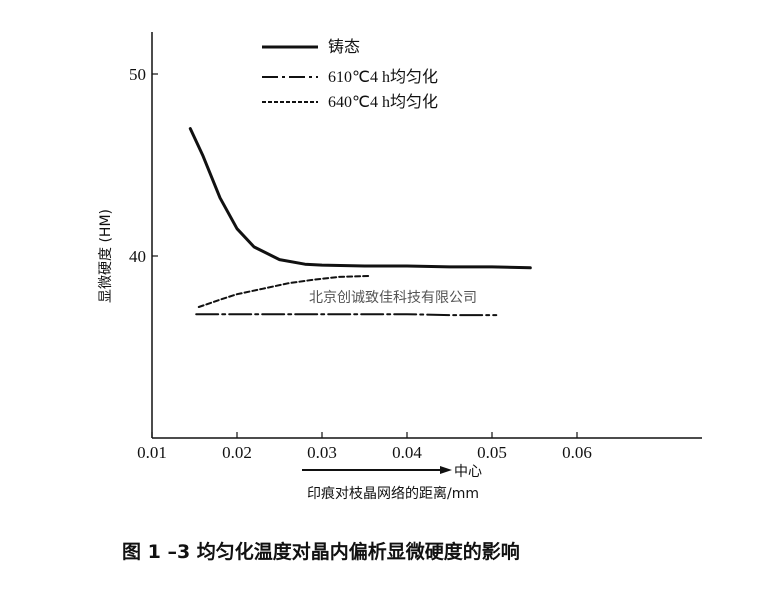 The height and width of the screenshot is (598, 782). Describe the element at coordinates (577, 452) in the screenshot. I see `x-tick-label: 0.06` at that location.